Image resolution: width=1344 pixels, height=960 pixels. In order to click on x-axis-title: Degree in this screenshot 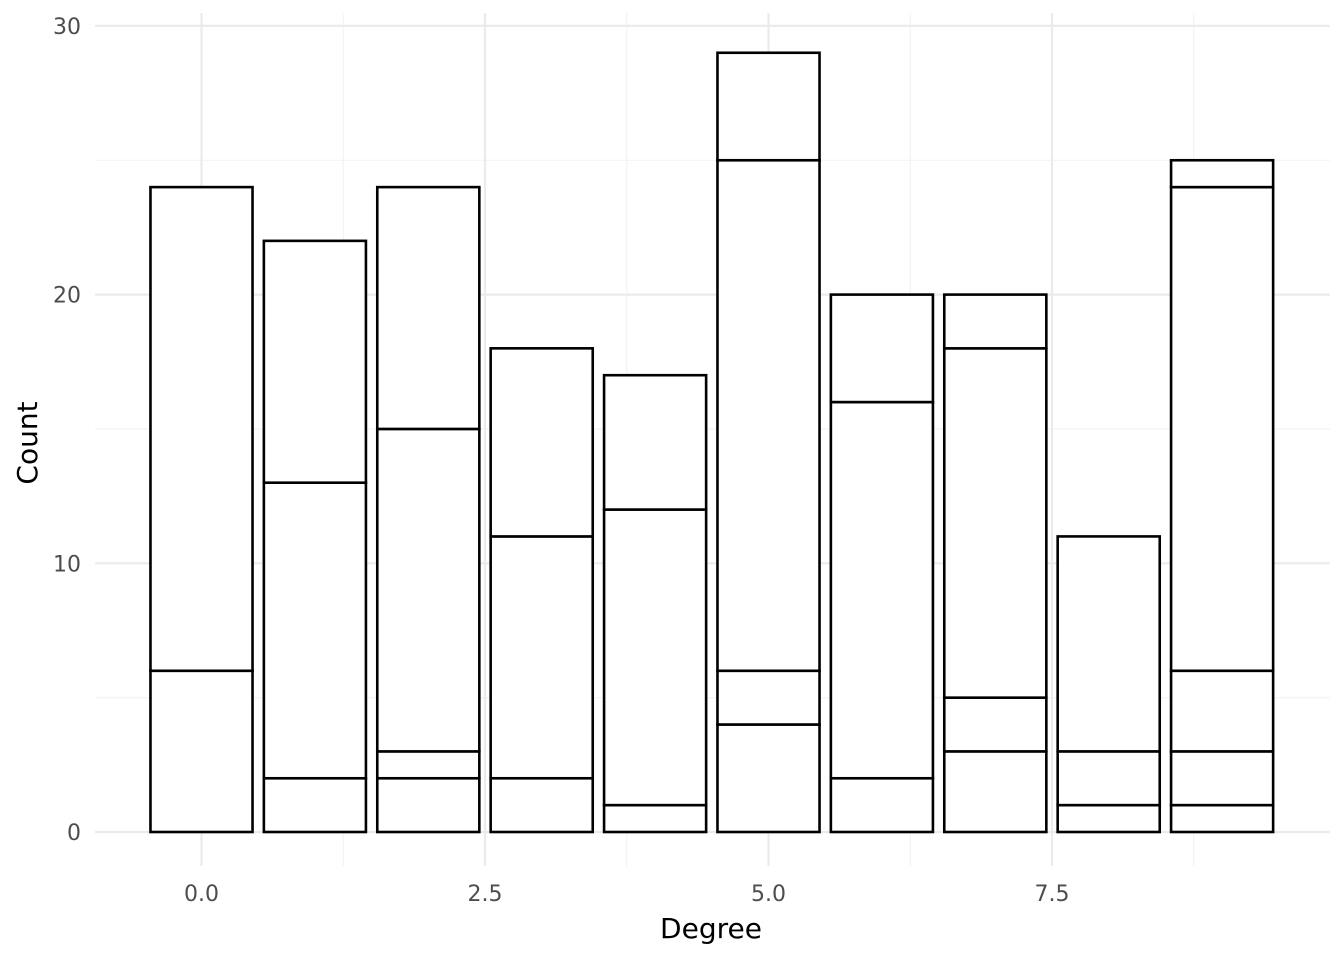, I will do `click(711, 928)`.